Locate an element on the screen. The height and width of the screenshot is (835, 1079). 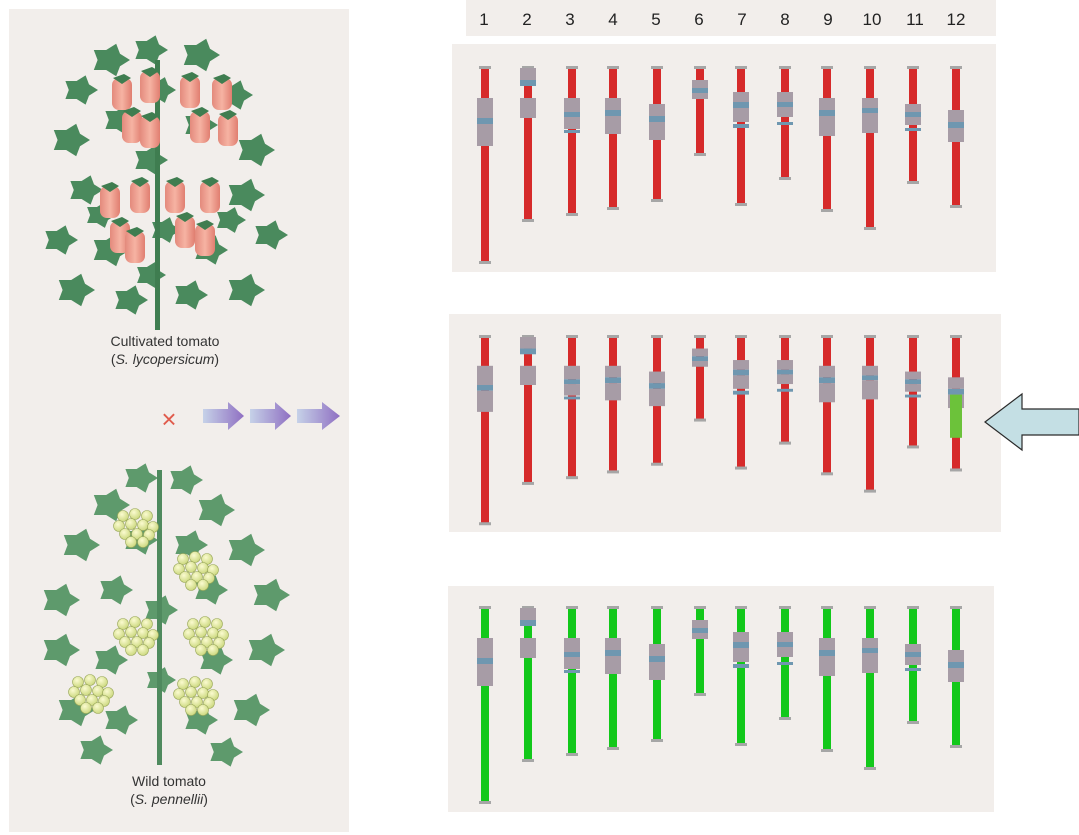
cultivated-species: S. lycopersicum is located at coordinates (165, 359).